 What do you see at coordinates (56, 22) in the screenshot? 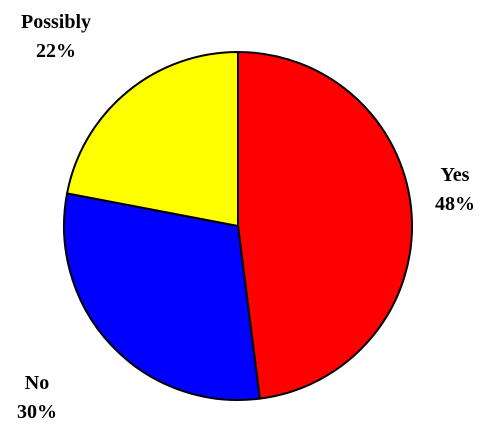
I see `slice-label-possibly-name: Possibly` at bounding box center [56, 22].